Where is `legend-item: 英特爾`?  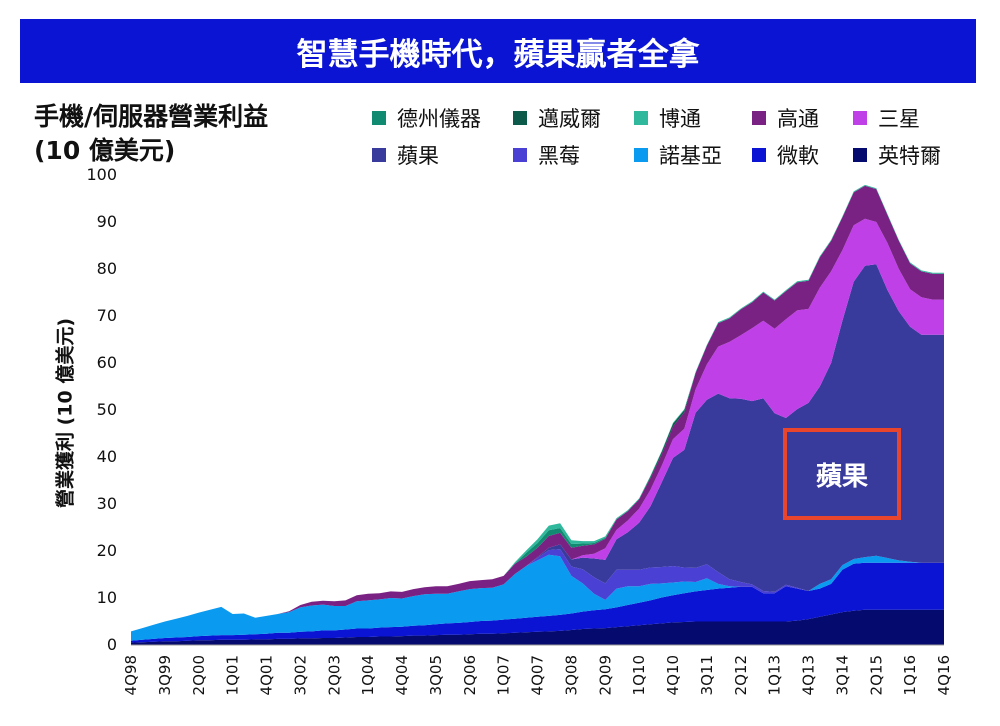
legend-item: 英特爾 is located at coordinates (897, 155).